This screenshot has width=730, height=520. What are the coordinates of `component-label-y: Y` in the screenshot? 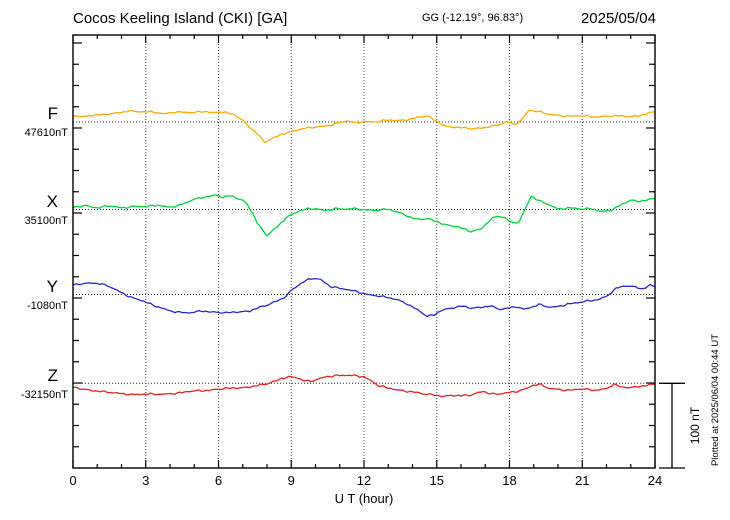 It's located at (52, 286).